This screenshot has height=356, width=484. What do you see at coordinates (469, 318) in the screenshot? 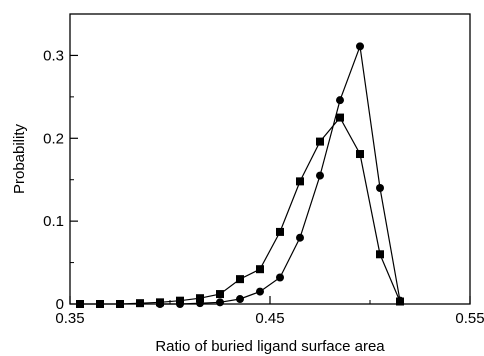
I see `x-tick-label: 0.55` at bounding box center [469, 318].